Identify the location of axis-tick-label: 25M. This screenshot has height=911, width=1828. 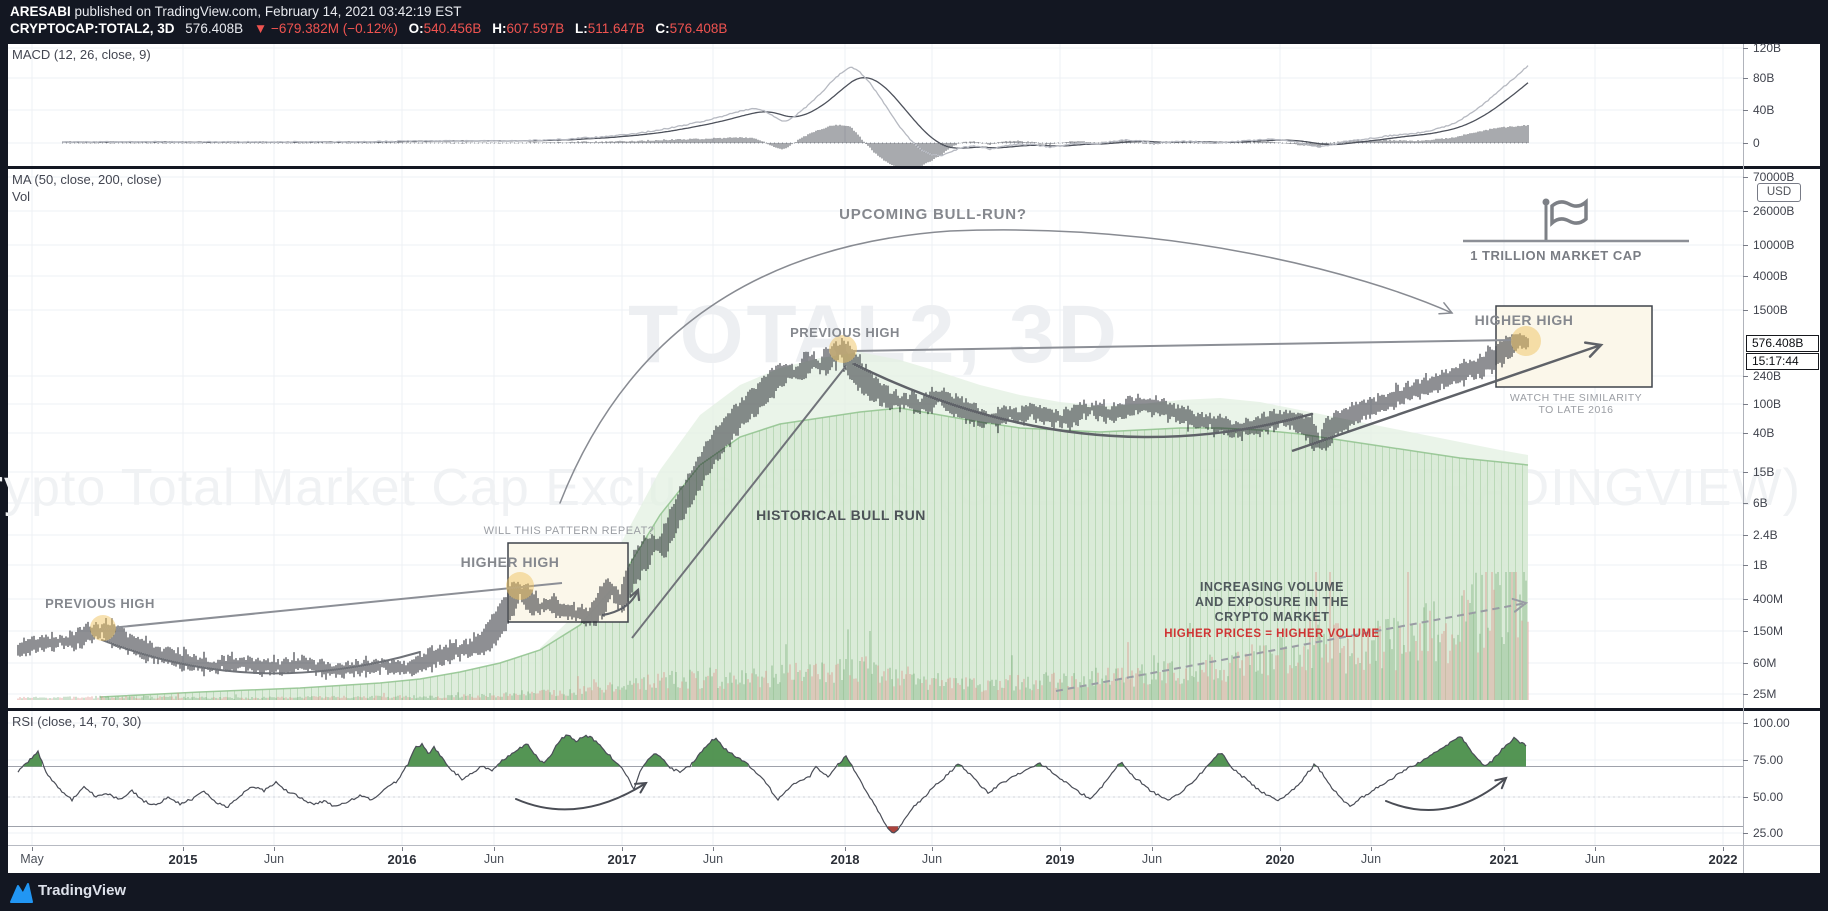
(1765, 694).